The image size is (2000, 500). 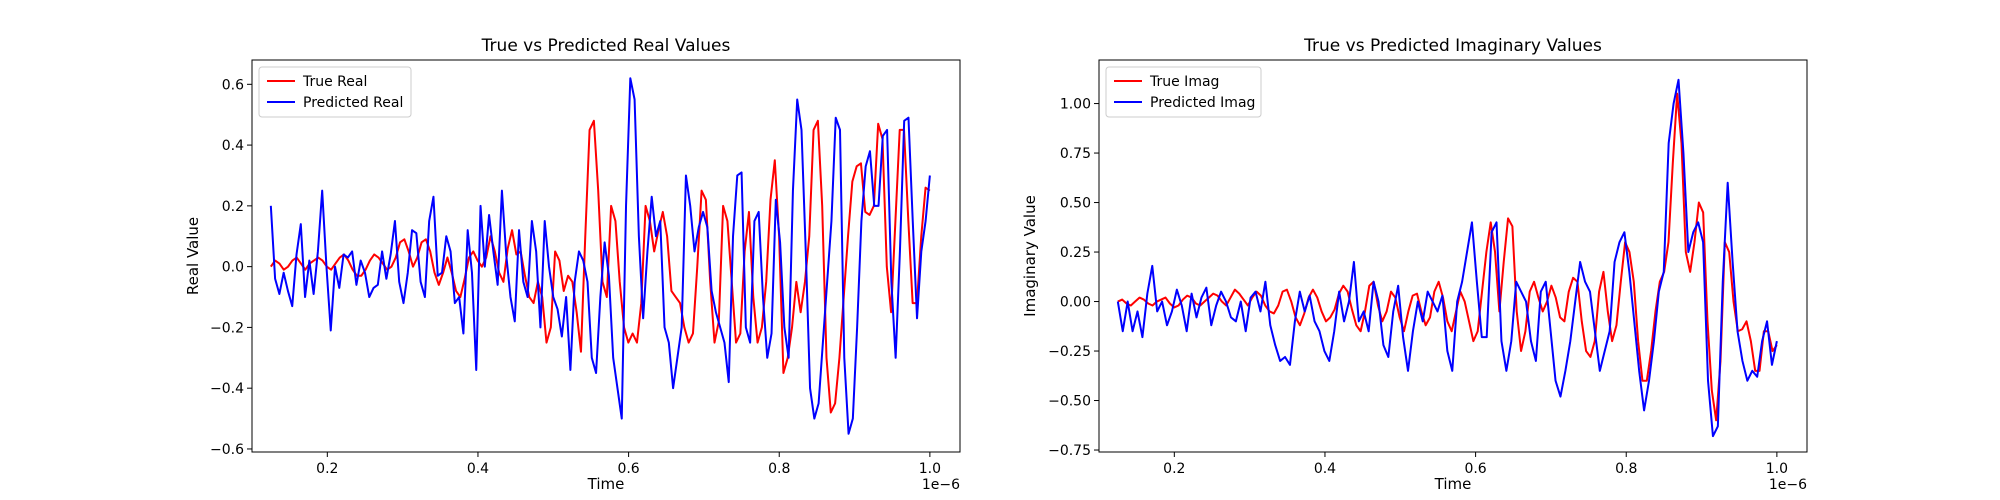 I want to click on y-tick-label: 0.75, so click(x=1075, y=154).